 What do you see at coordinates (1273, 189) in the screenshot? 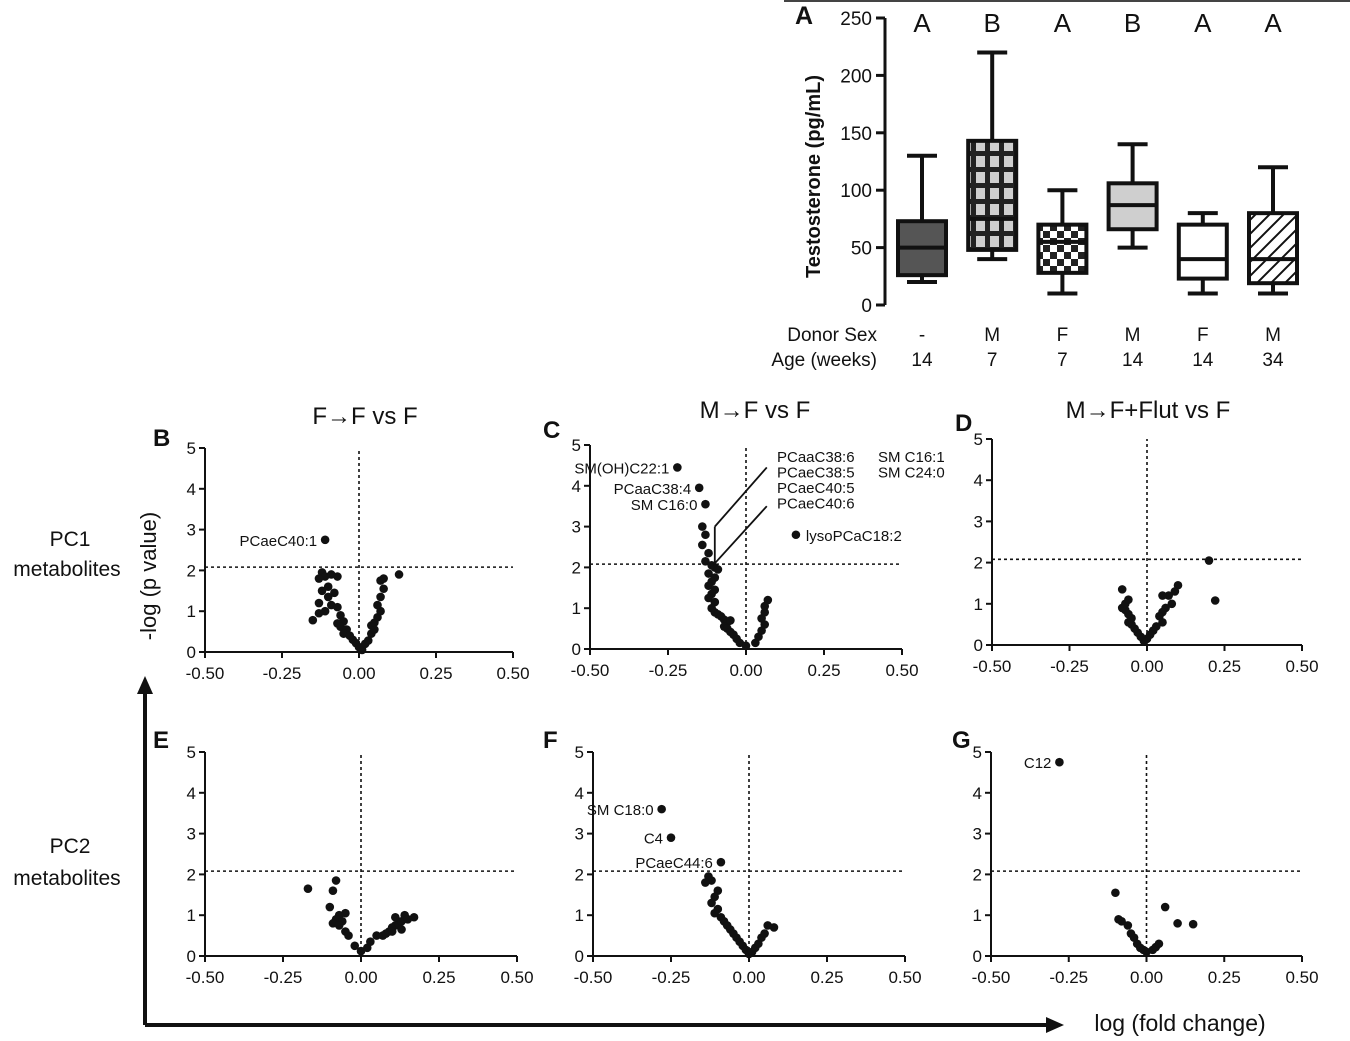
I see `box-group: A M 34` at bounding box center [1273, 189].